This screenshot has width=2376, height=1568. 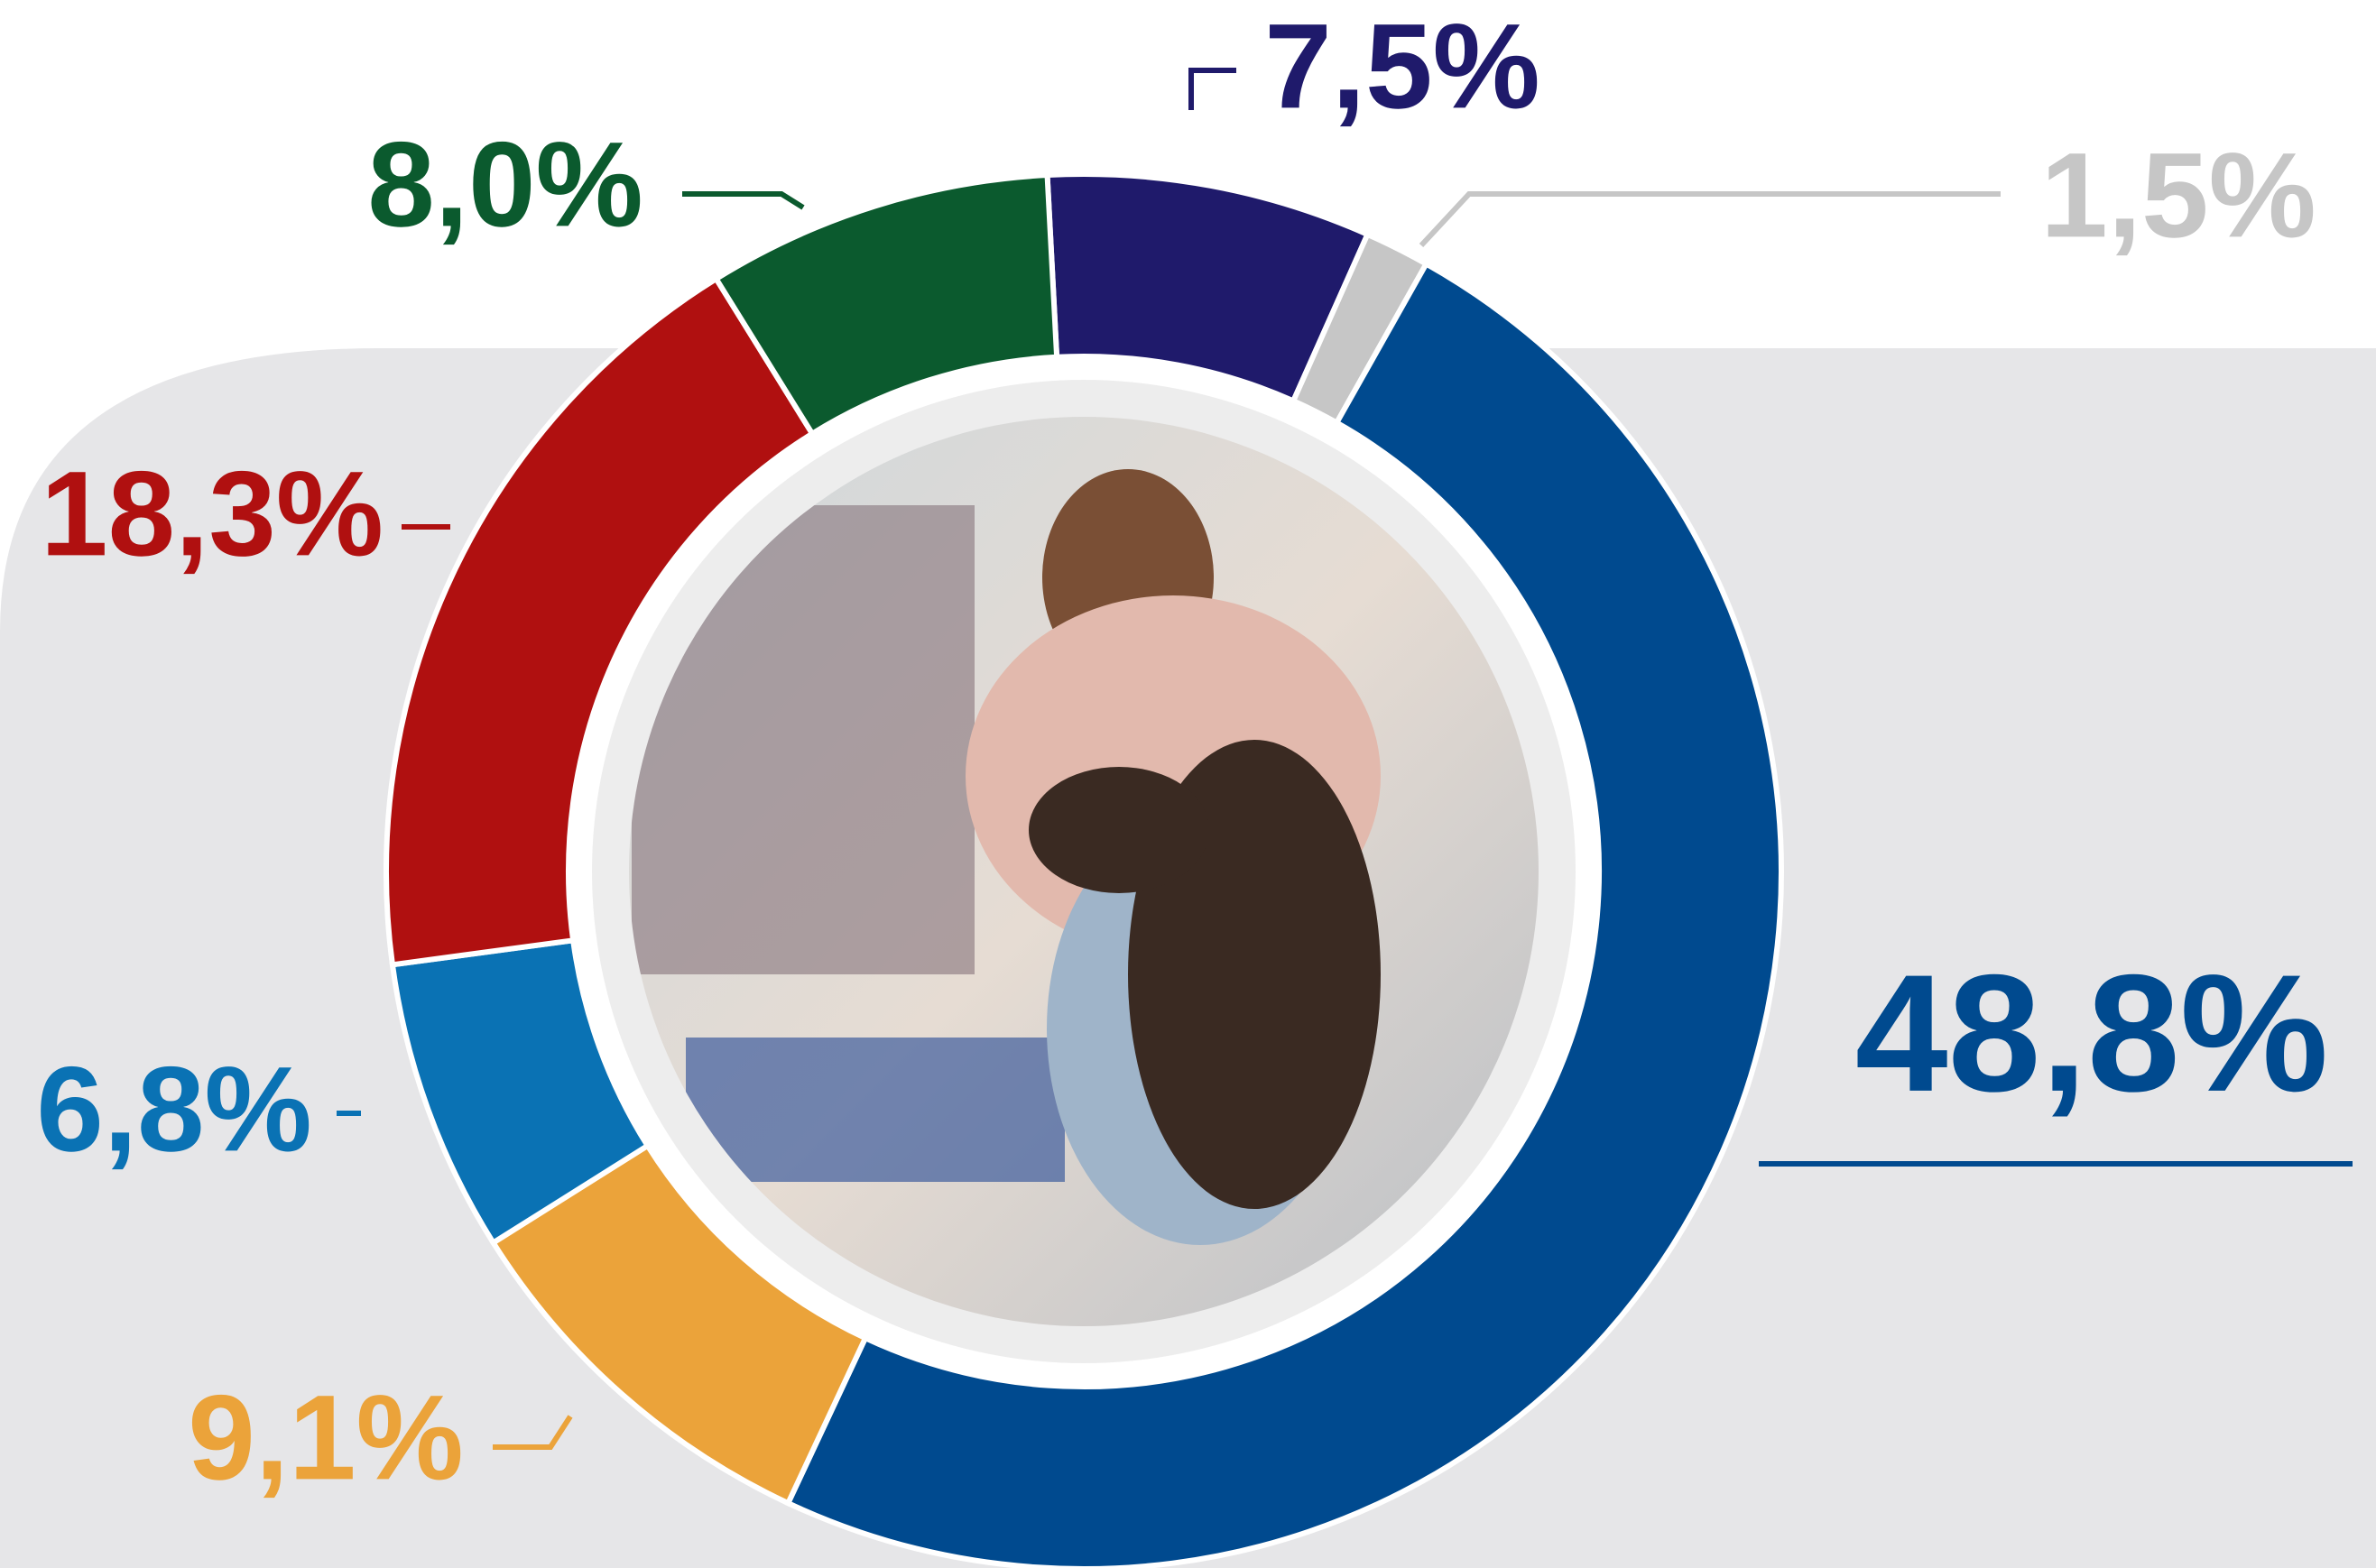 I want to click on value-label: 1,5%, so click(x=2178, y=195).